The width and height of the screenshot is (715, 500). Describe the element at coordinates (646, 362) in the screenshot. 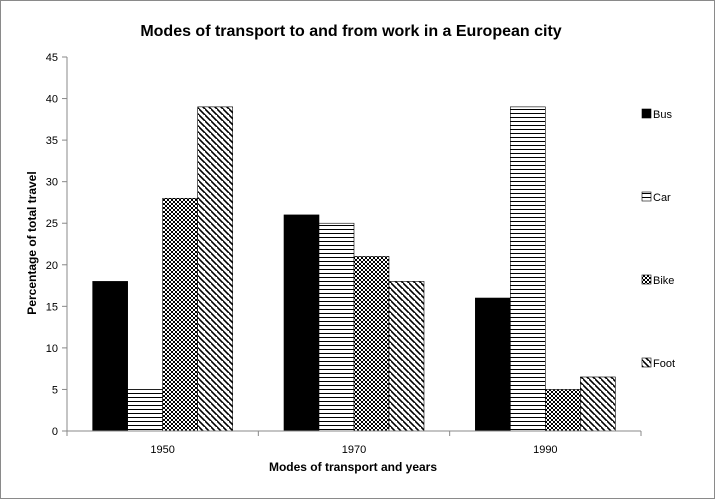

I see `legend-swatch-foot` at that location.